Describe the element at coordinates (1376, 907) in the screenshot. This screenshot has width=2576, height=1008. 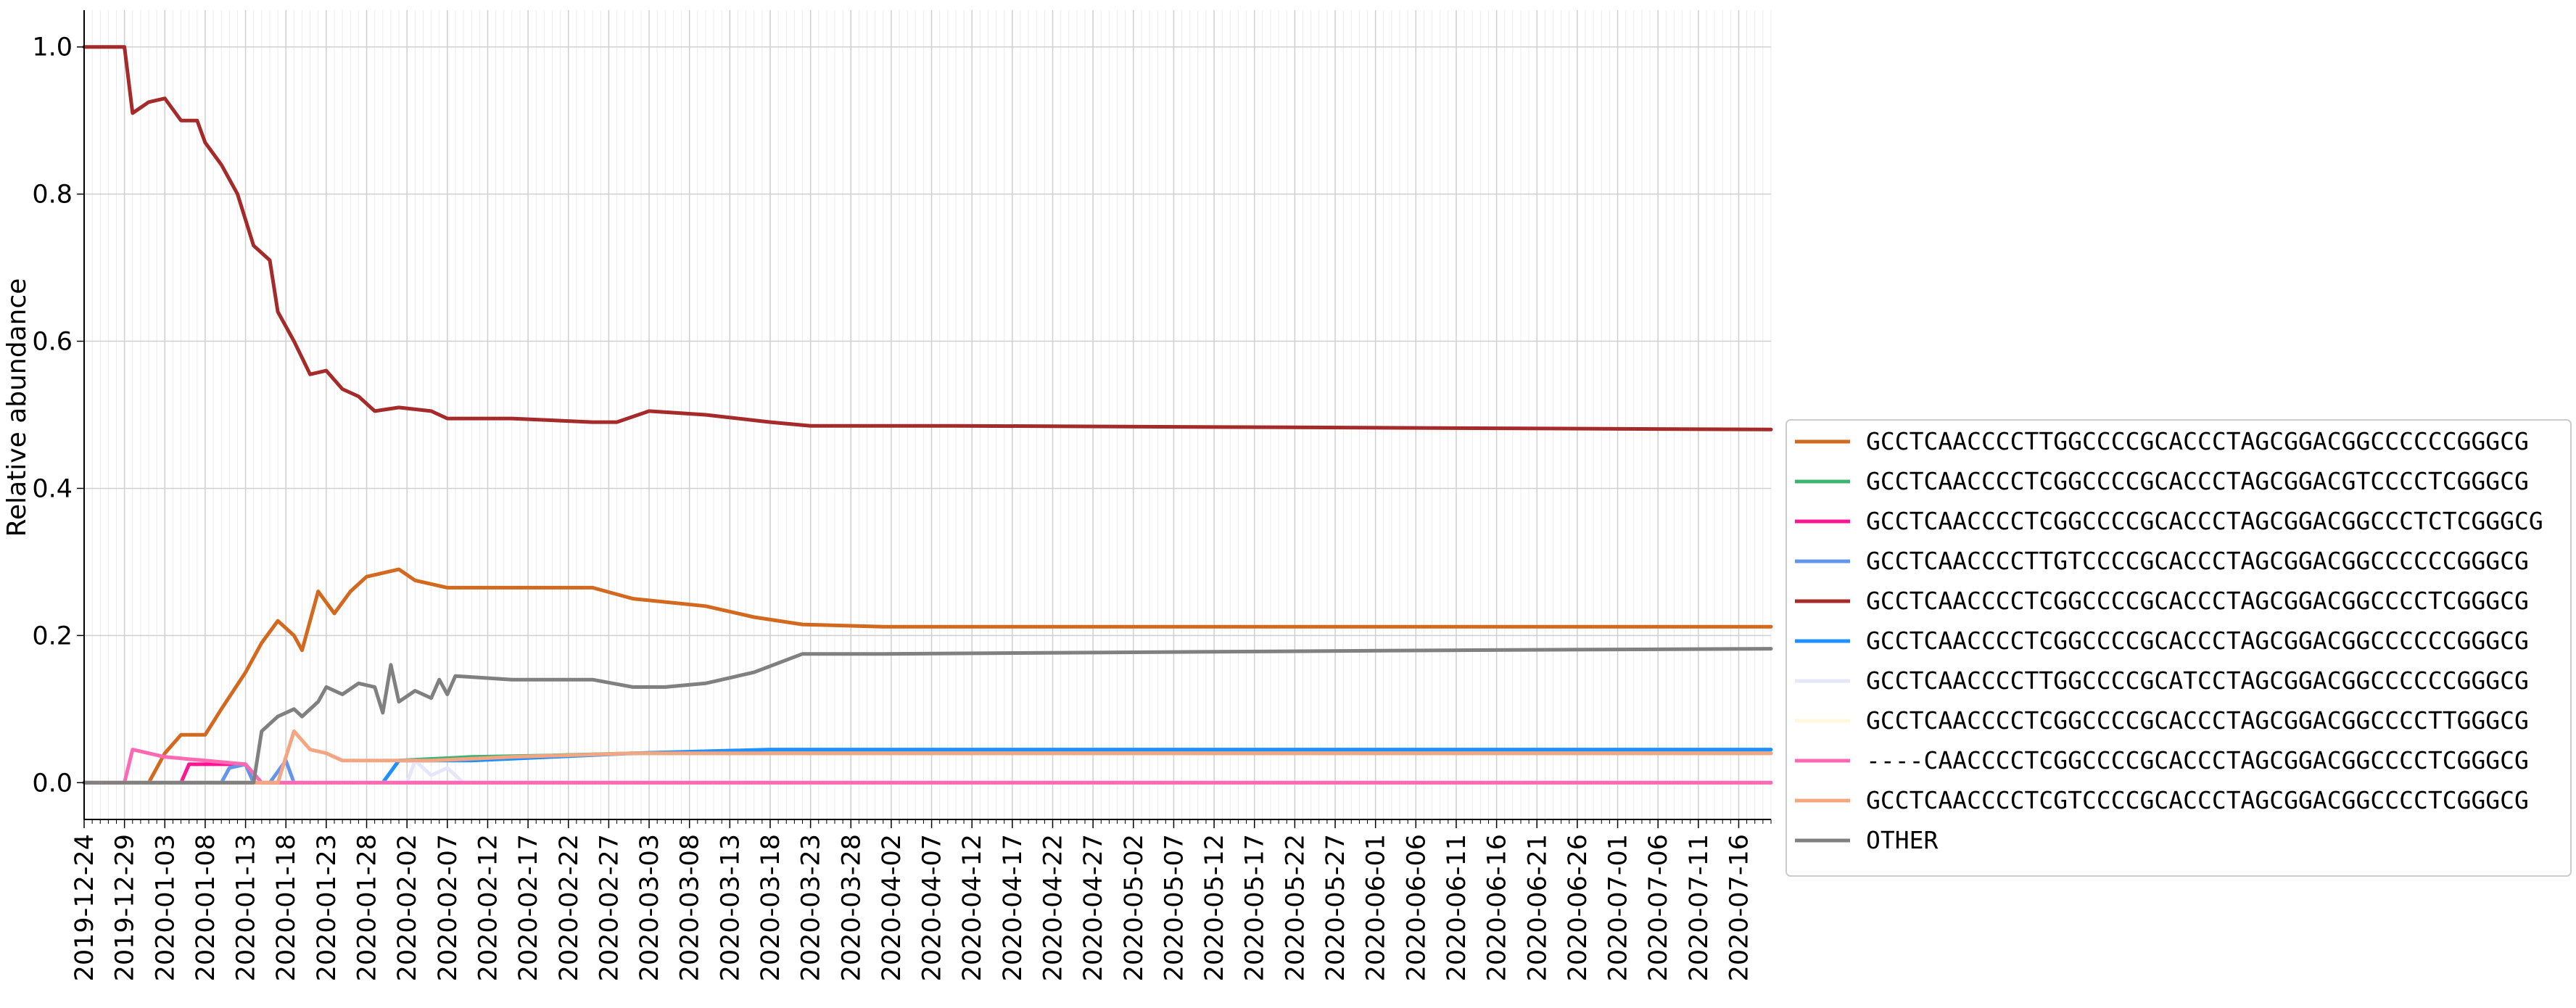
I see `x-tick-label: 2020-06-01` at that location.